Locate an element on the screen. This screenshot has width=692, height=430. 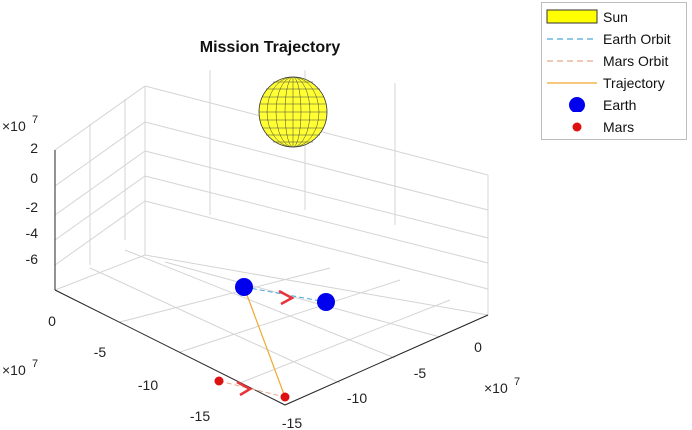
x-tick-label: -10 is located at coordinates (357, 398).